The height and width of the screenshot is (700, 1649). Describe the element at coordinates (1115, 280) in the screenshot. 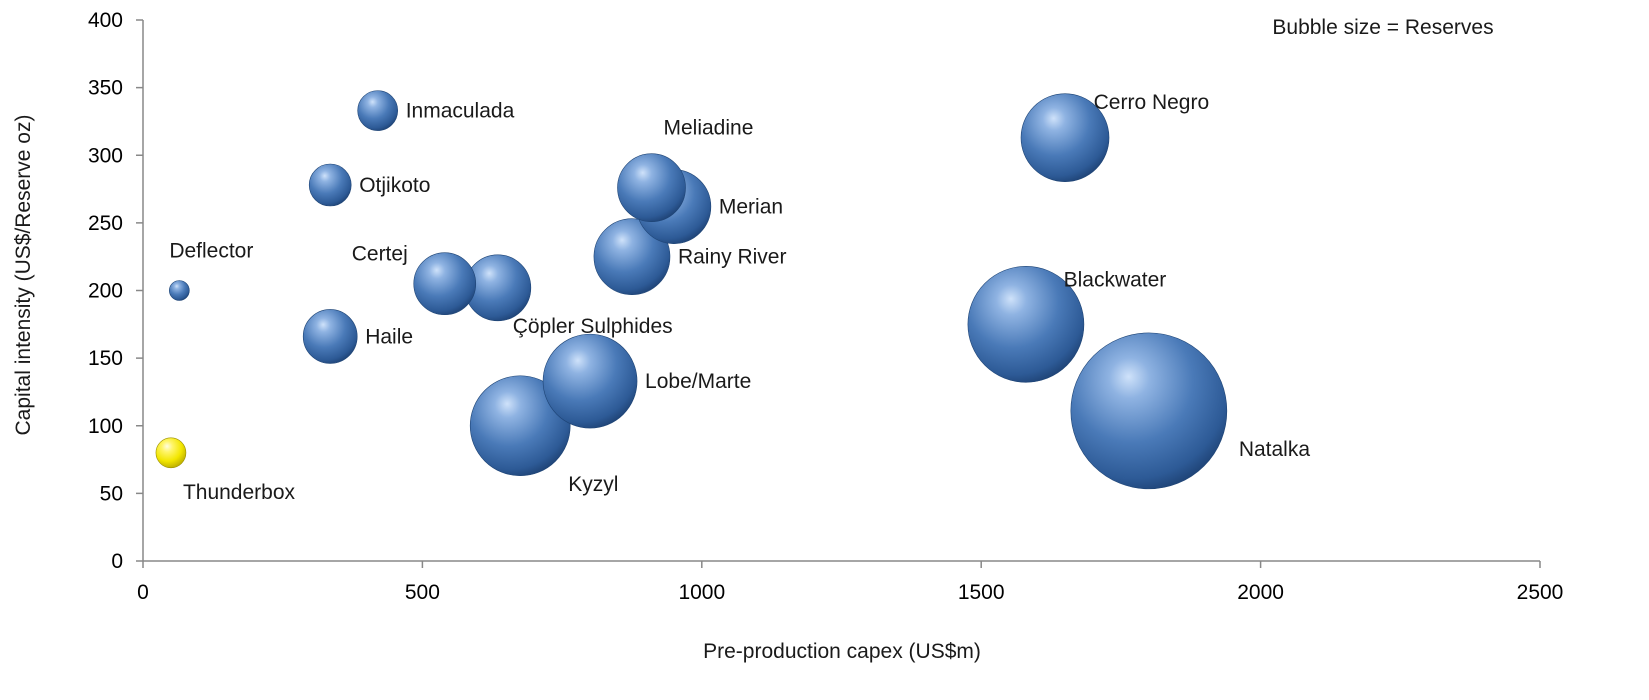

I see `bubble-label-blackwater: Blackwater` at that location.